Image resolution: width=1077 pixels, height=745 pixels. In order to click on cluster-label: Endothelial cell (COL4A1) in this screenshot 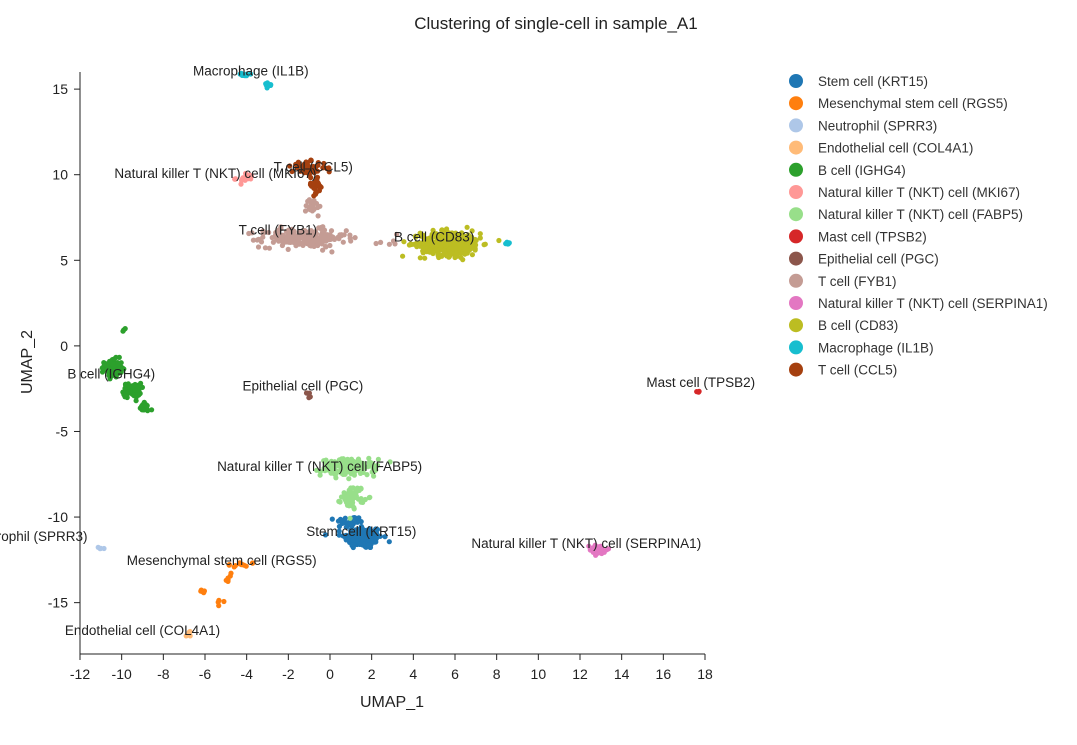, I will do `click(142, 630)`.